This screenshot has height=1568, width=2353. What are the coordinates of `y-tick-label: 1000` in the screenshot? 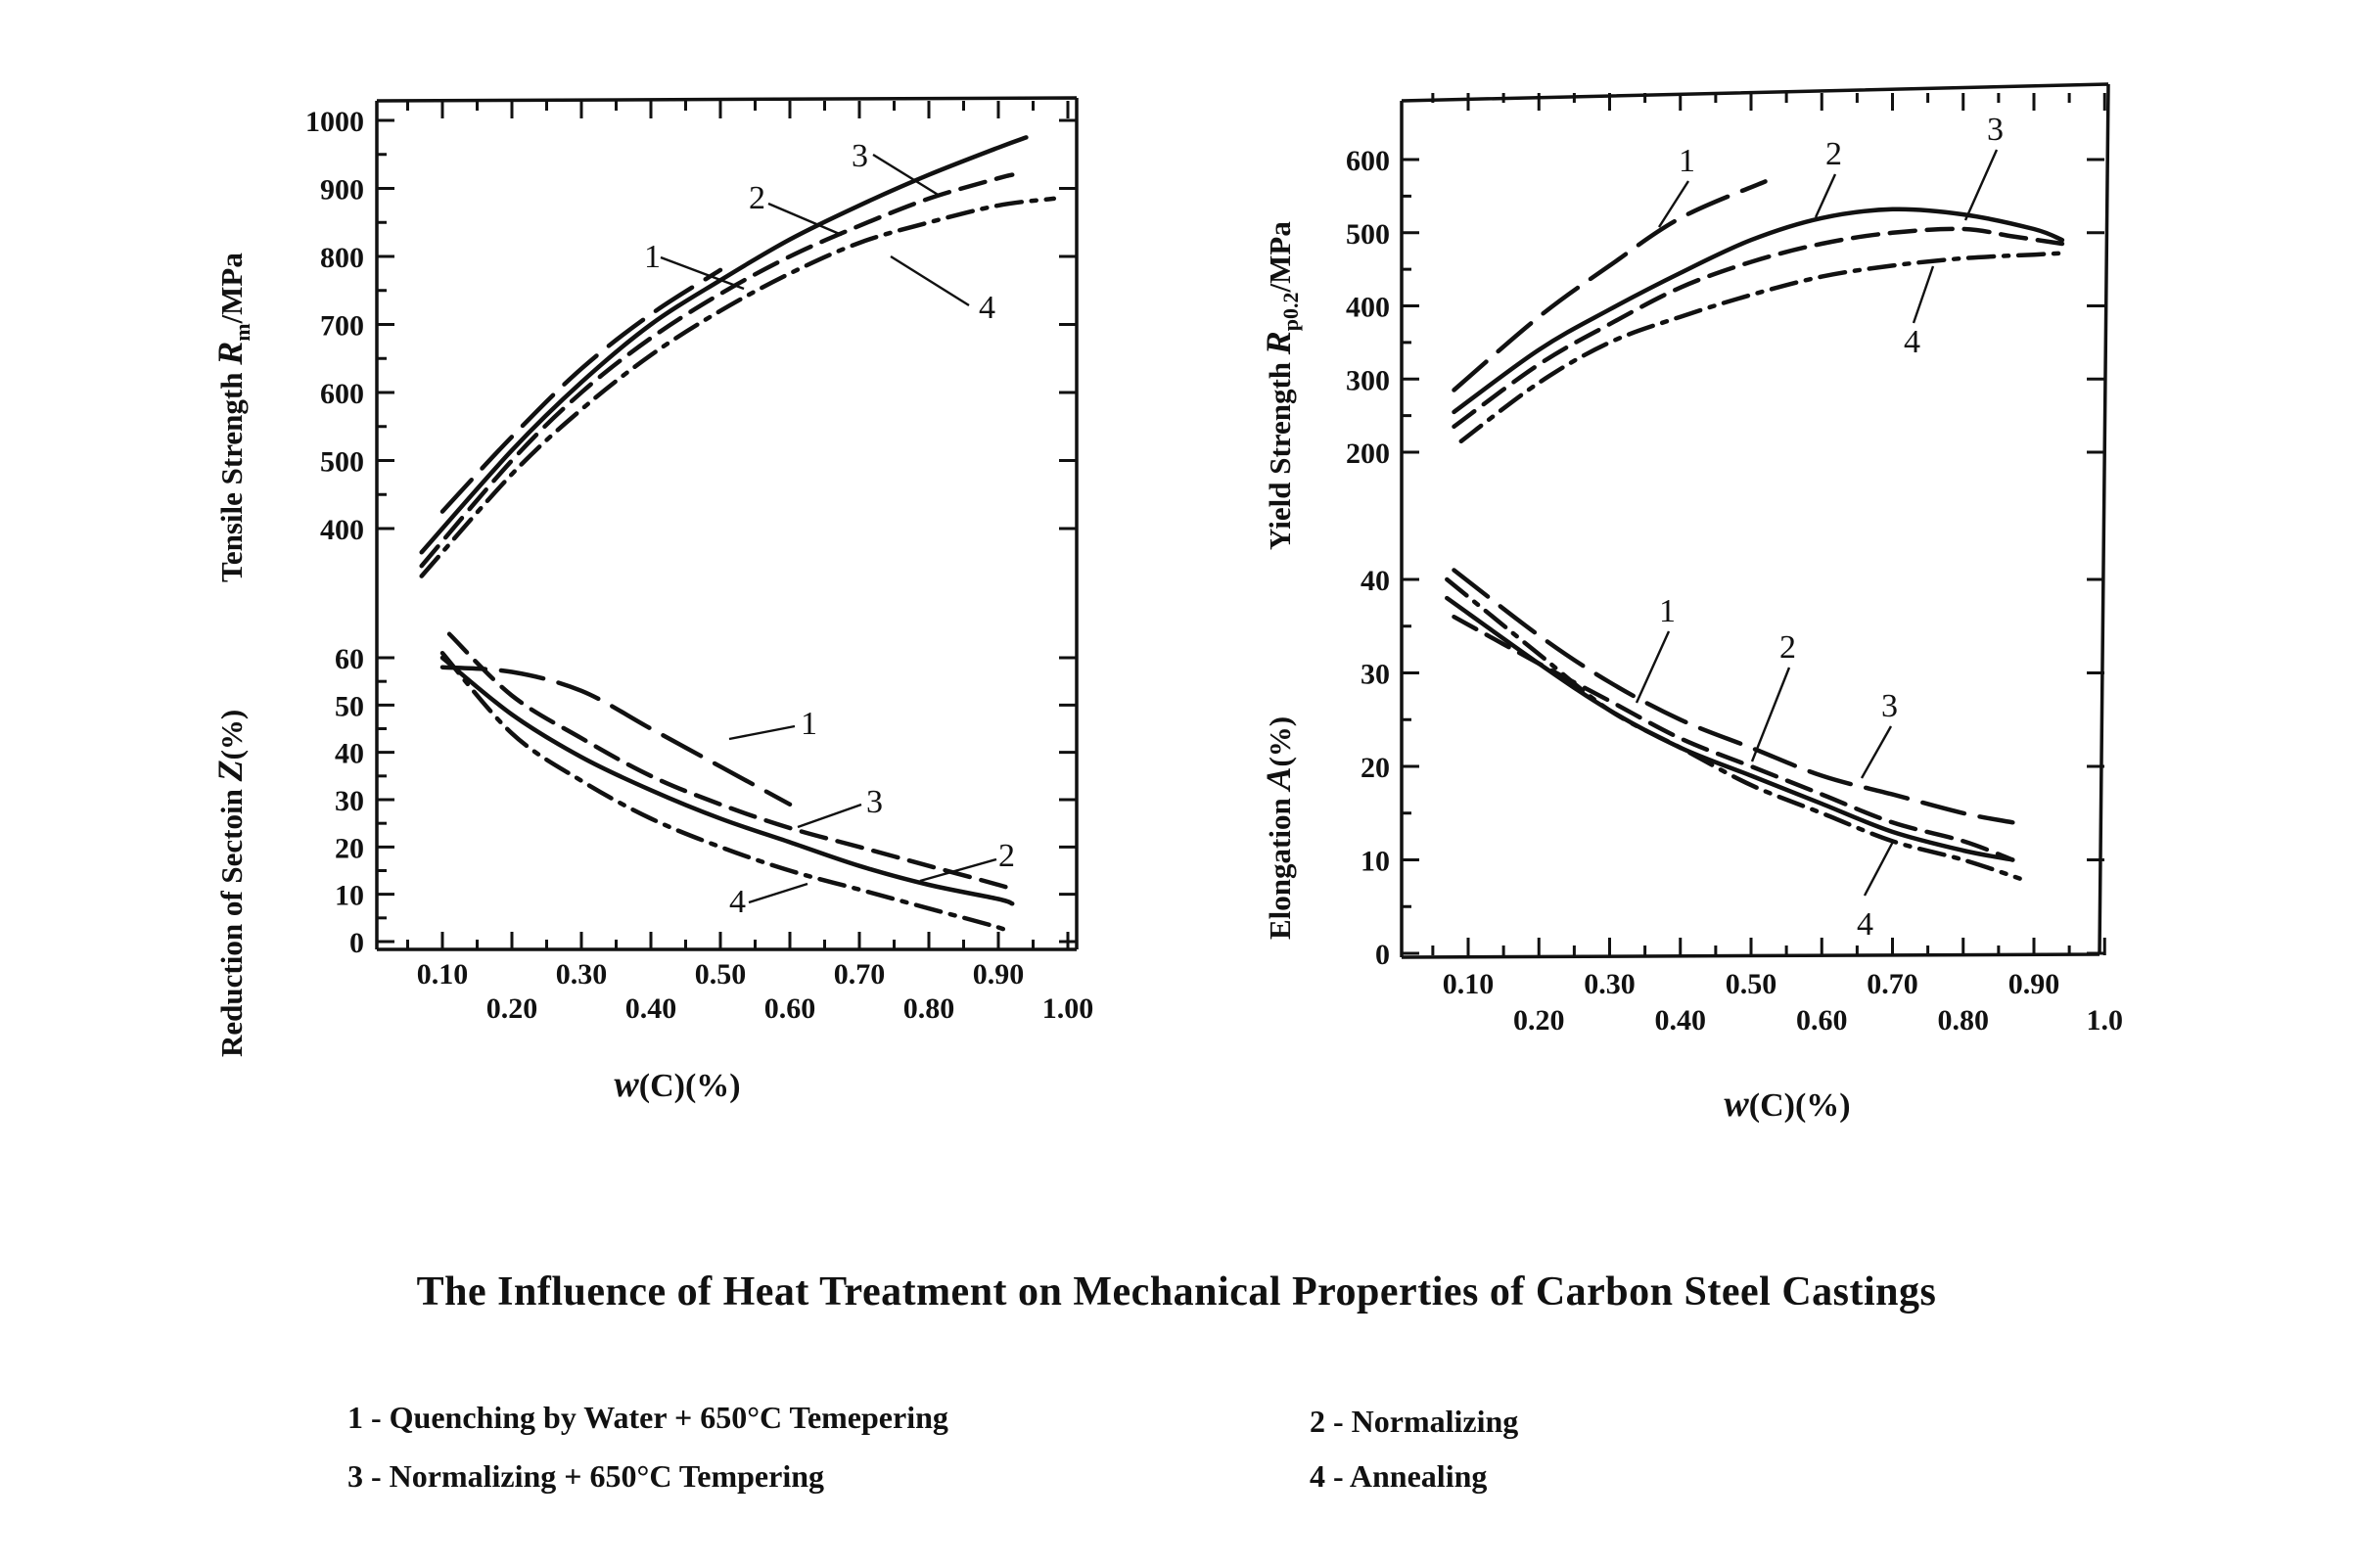 It's located at (335, 122).